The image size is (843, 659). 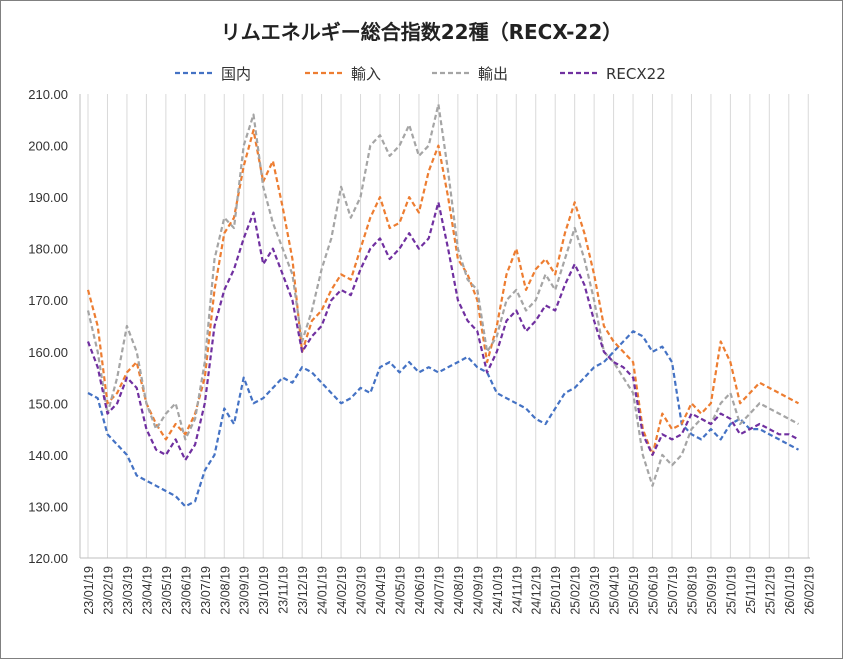 What do you see at coordinates (147, 590) in the screenshot?
I see `x-tick-label: 23/04/19` at bounding box center [147, 590].